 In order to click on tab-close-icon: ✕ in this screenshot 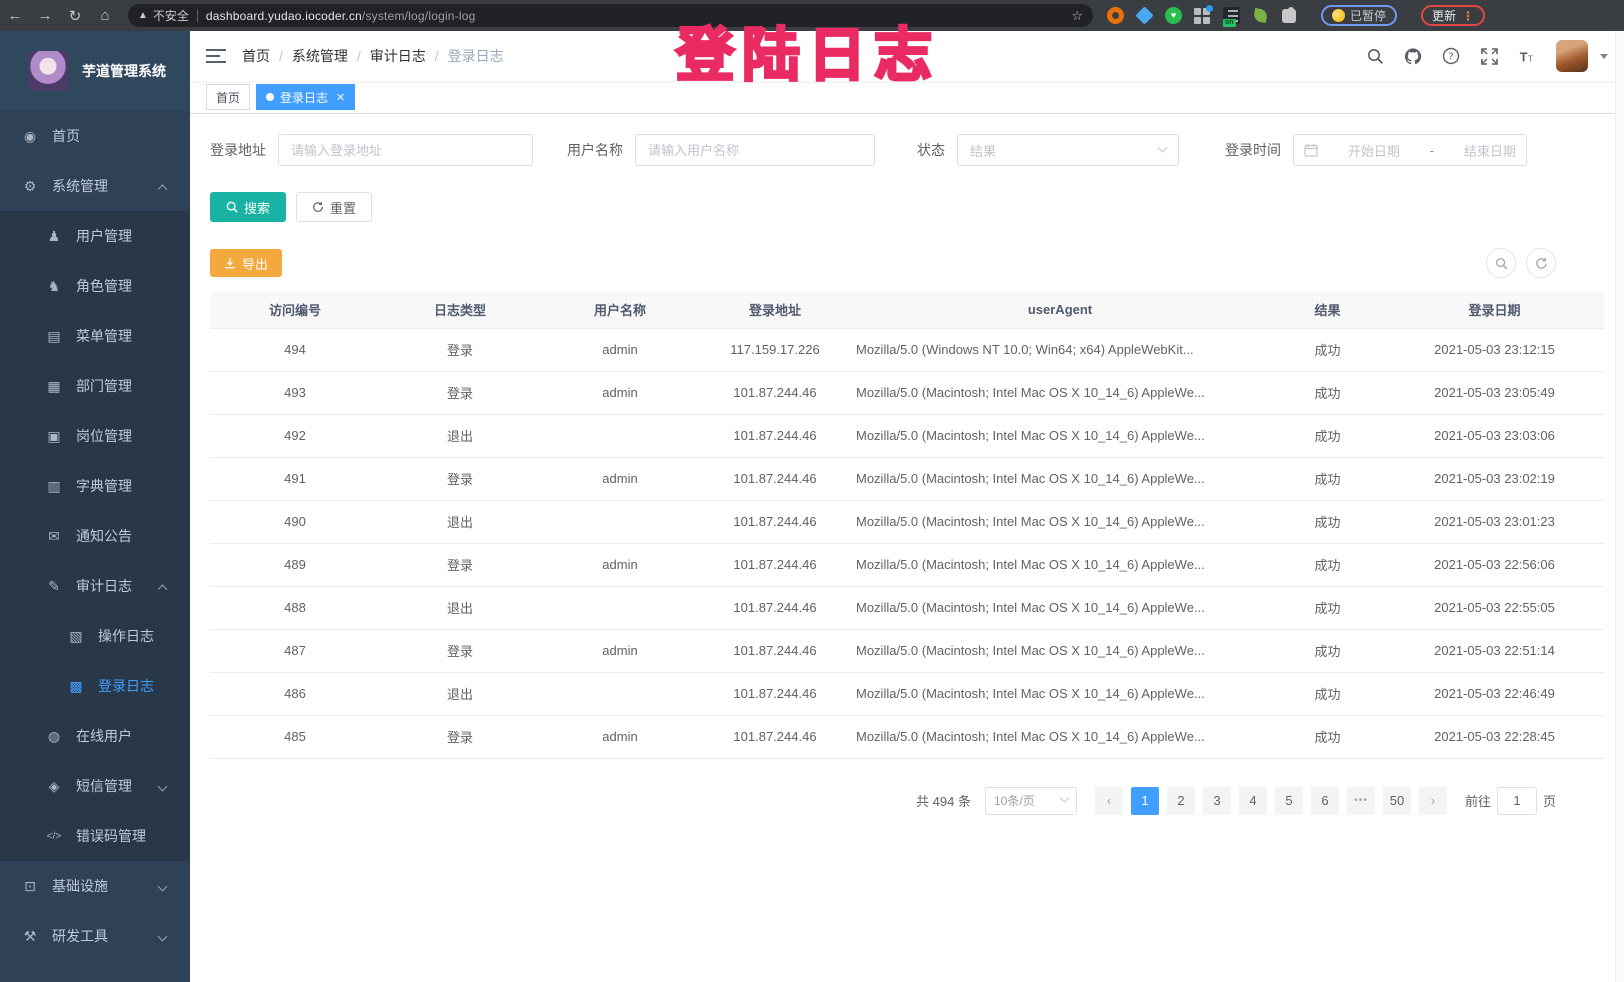, I will do `click(341, 97)`.